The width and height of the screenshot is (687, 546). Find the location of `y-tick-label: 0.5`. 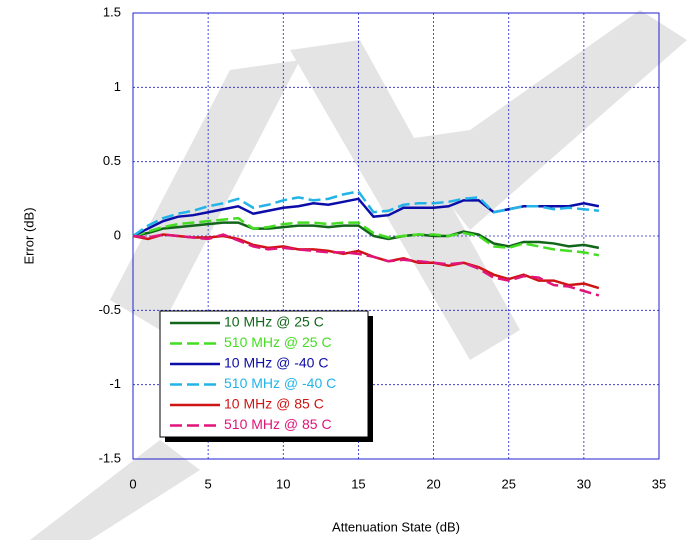

y-tick-label: 0.5 is located at coordinates (112, 160).